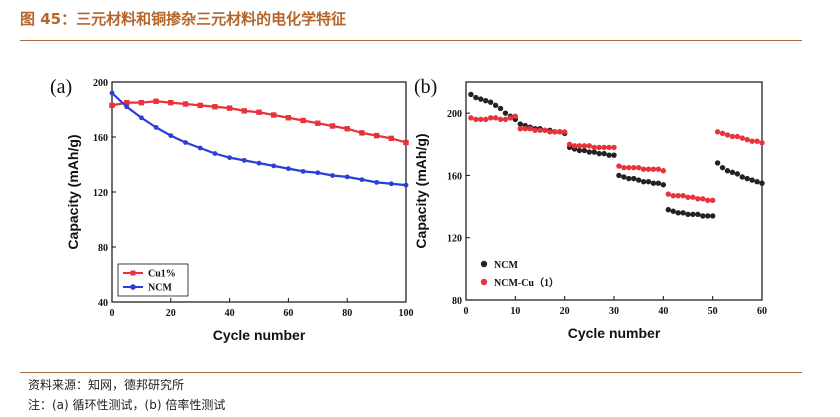 The height and width of the screenshot is (417, 840). Describe the element at coordinates (713, 311) in the screenshot. I see `chart2-x-tick-label: 50` at that location.